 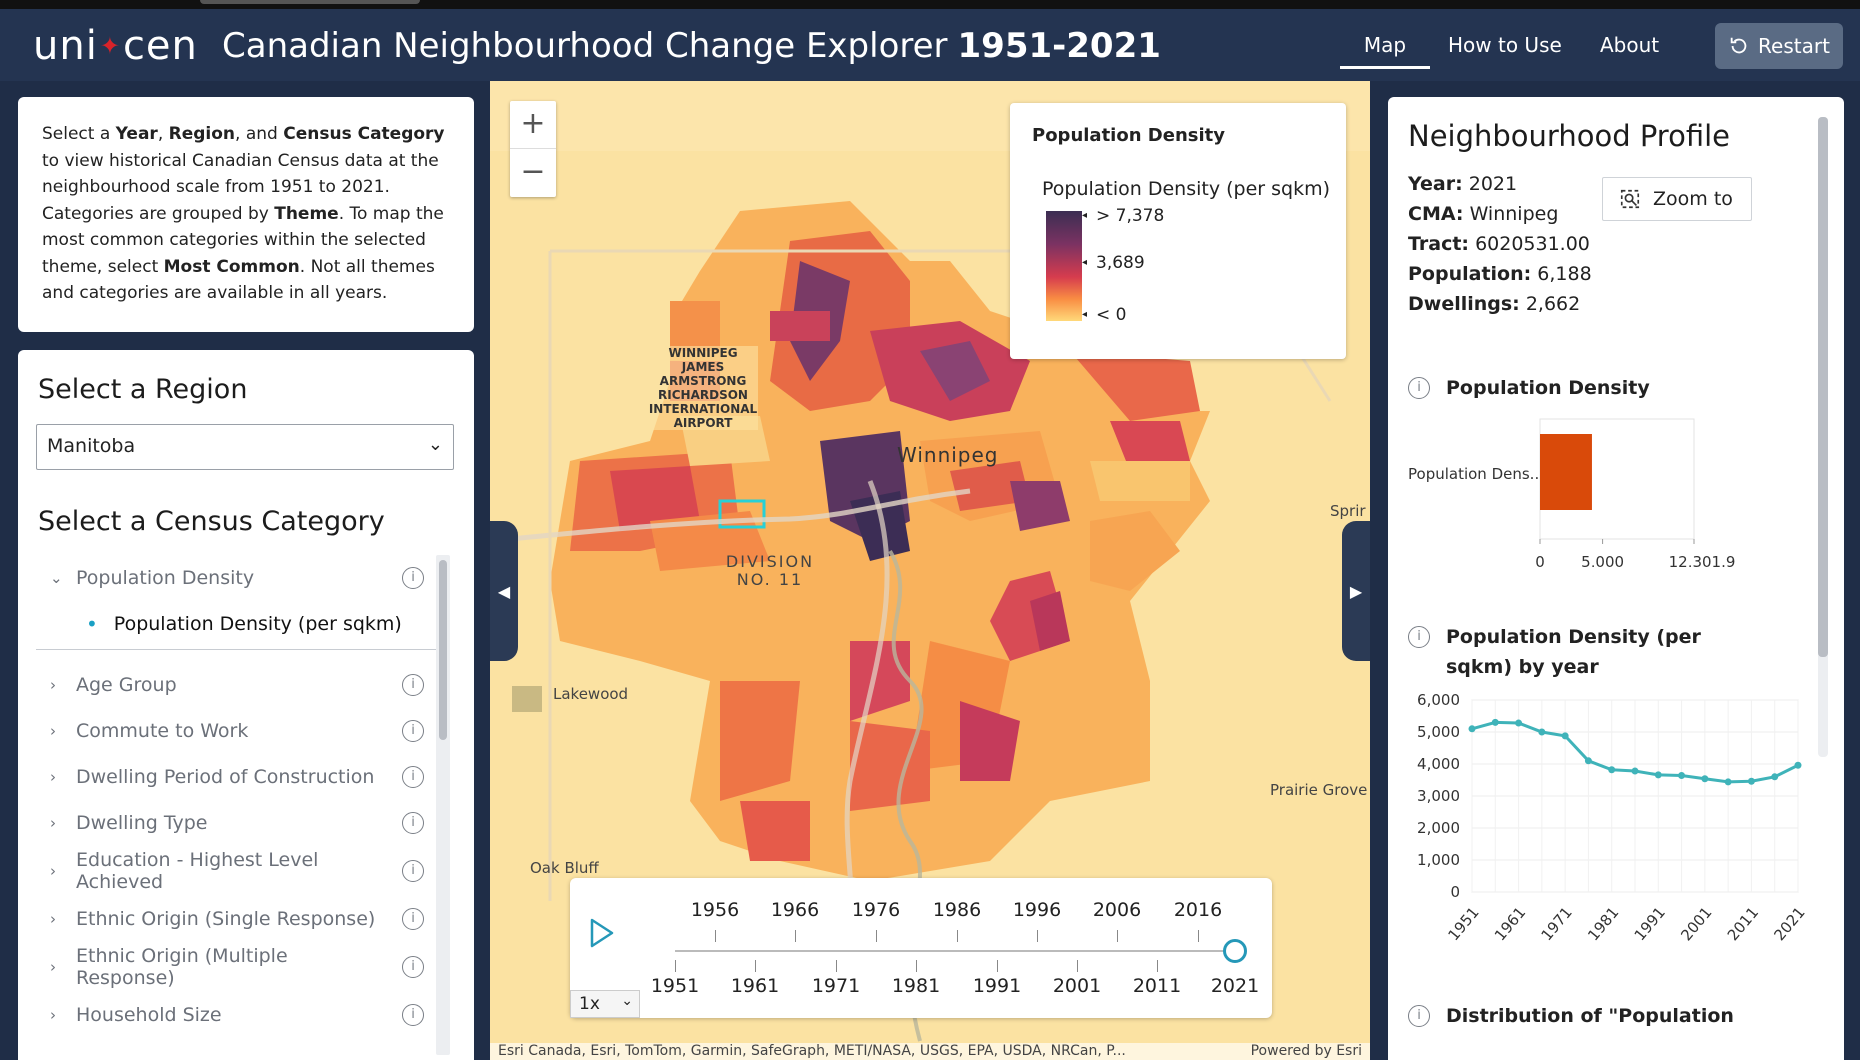 What do you see at coordinates (443, 650) in the screenshot?
I see `category-scrollbar-thumb` at bounding box center [443, 650].